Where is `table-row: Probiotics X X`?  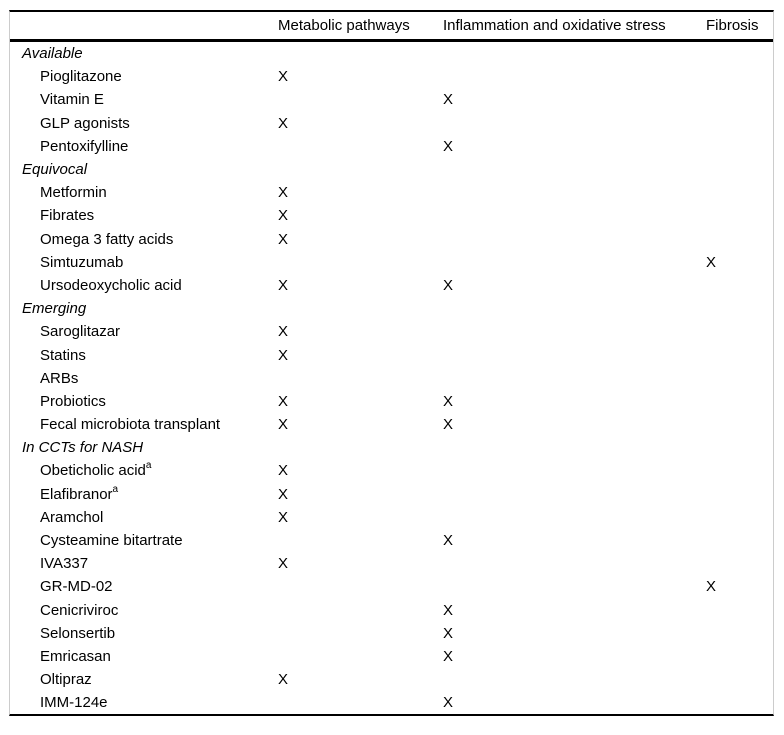 table-row: Probiotics X X is located at coordinates (391, 401).